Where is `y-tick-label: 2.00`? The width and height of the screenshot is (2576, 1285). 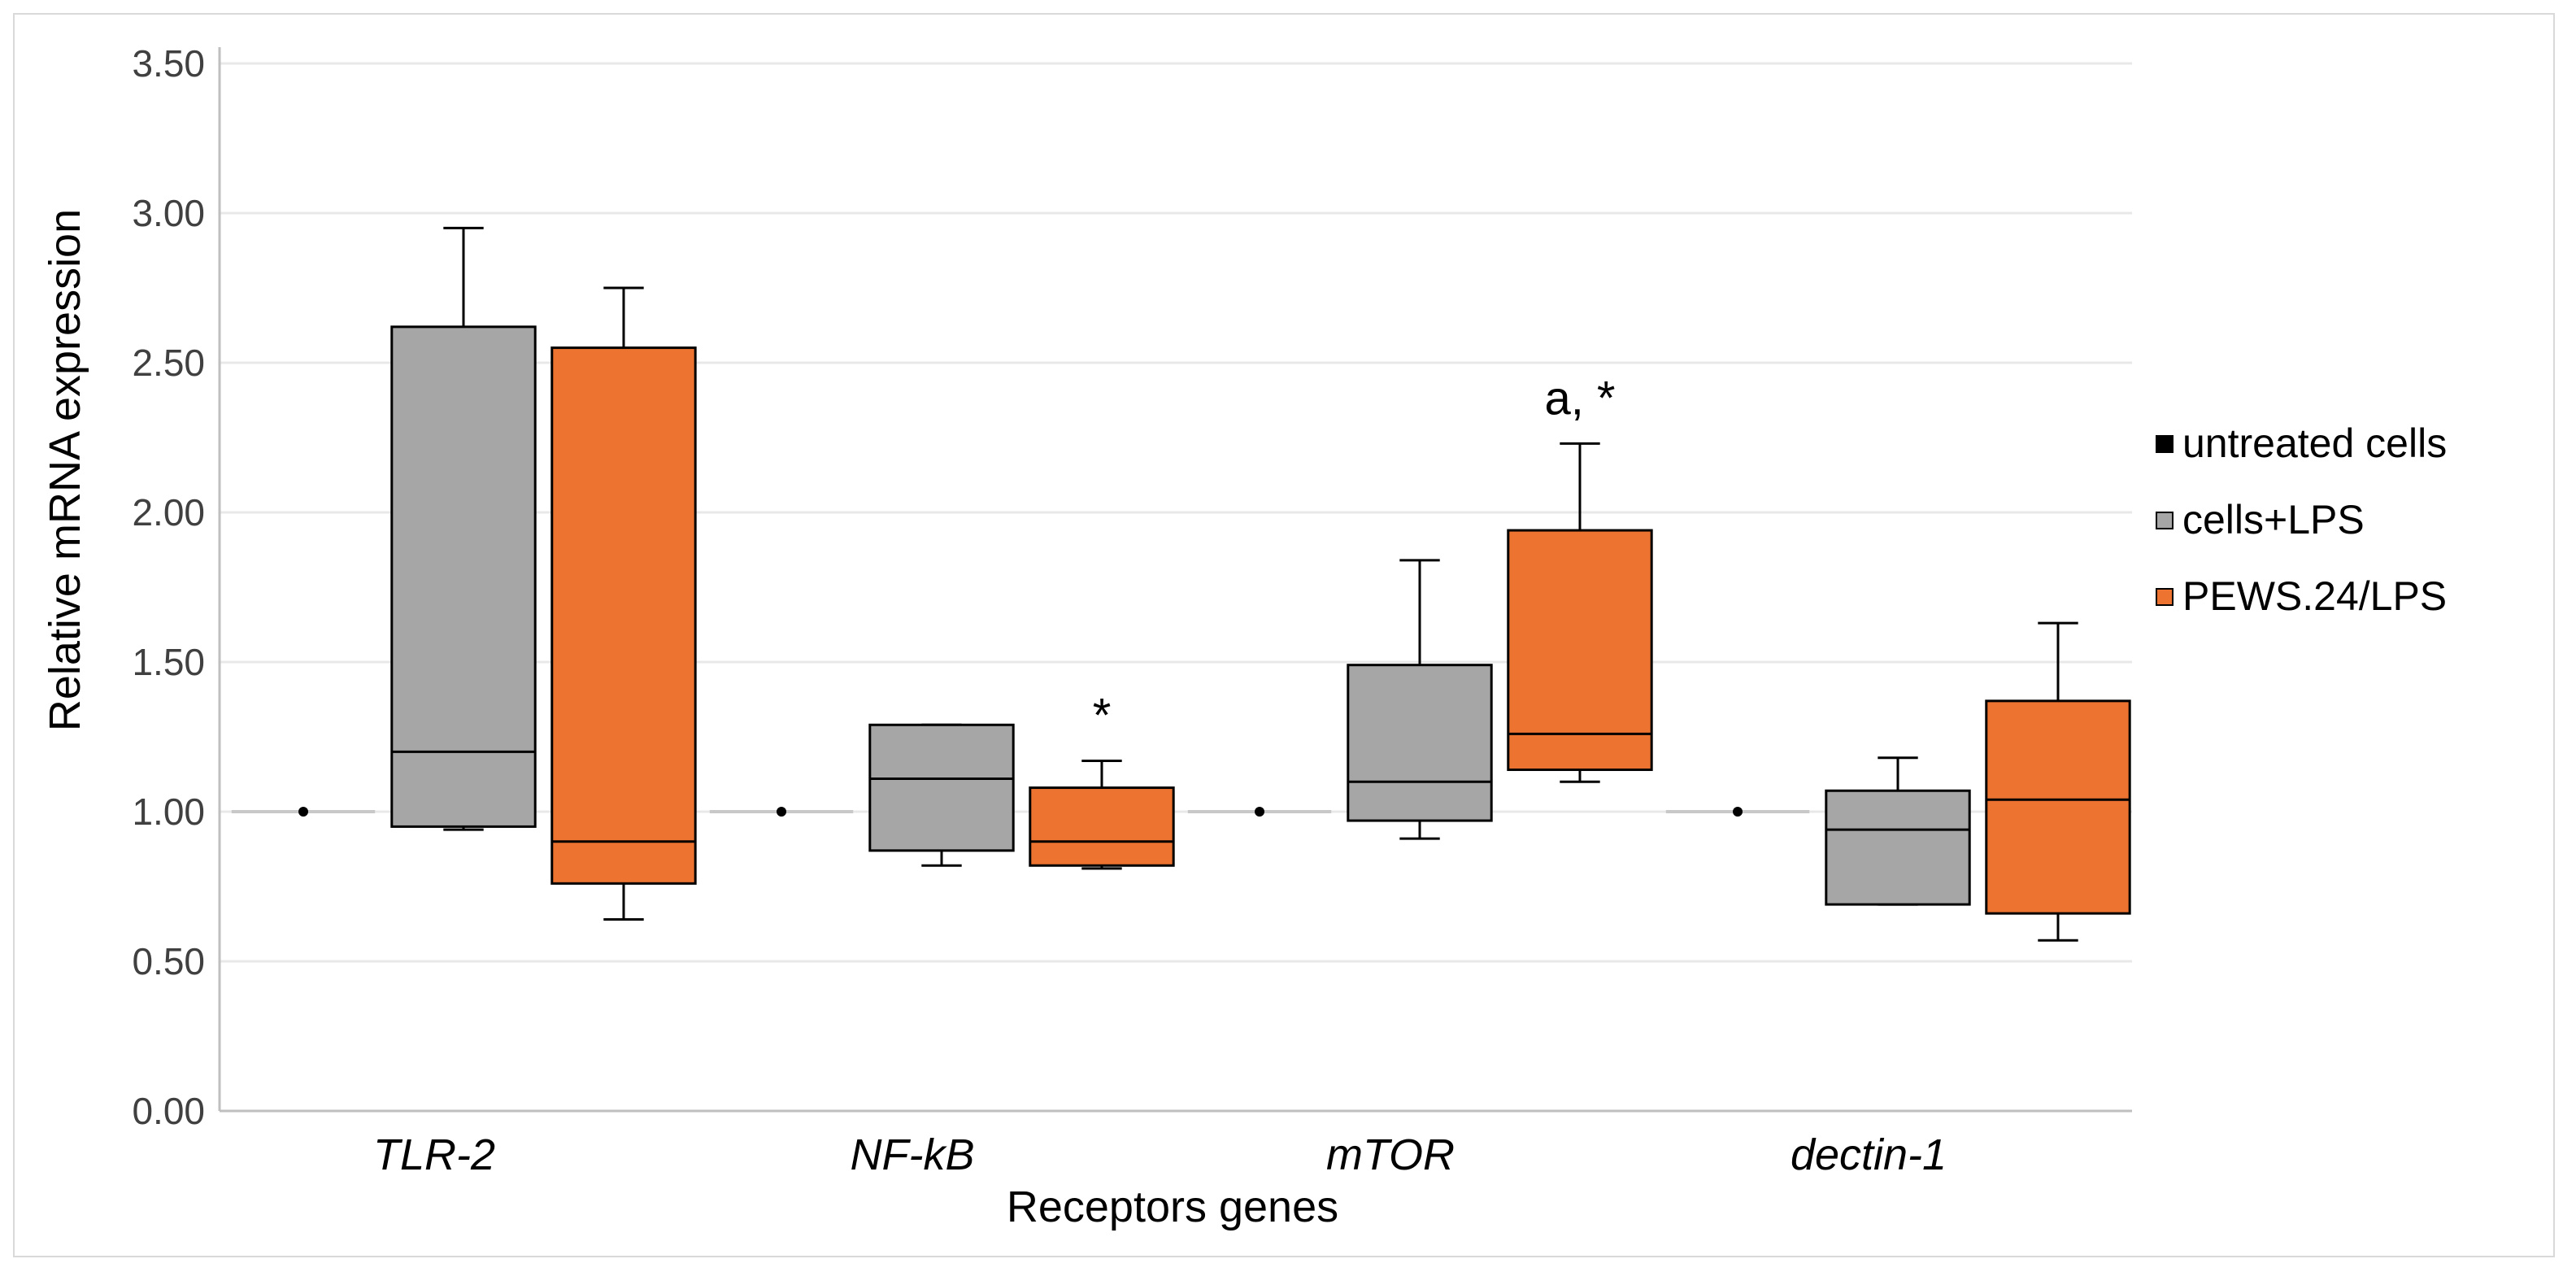
y-tick-label: 2.00 is located at coordinates (168, 512).